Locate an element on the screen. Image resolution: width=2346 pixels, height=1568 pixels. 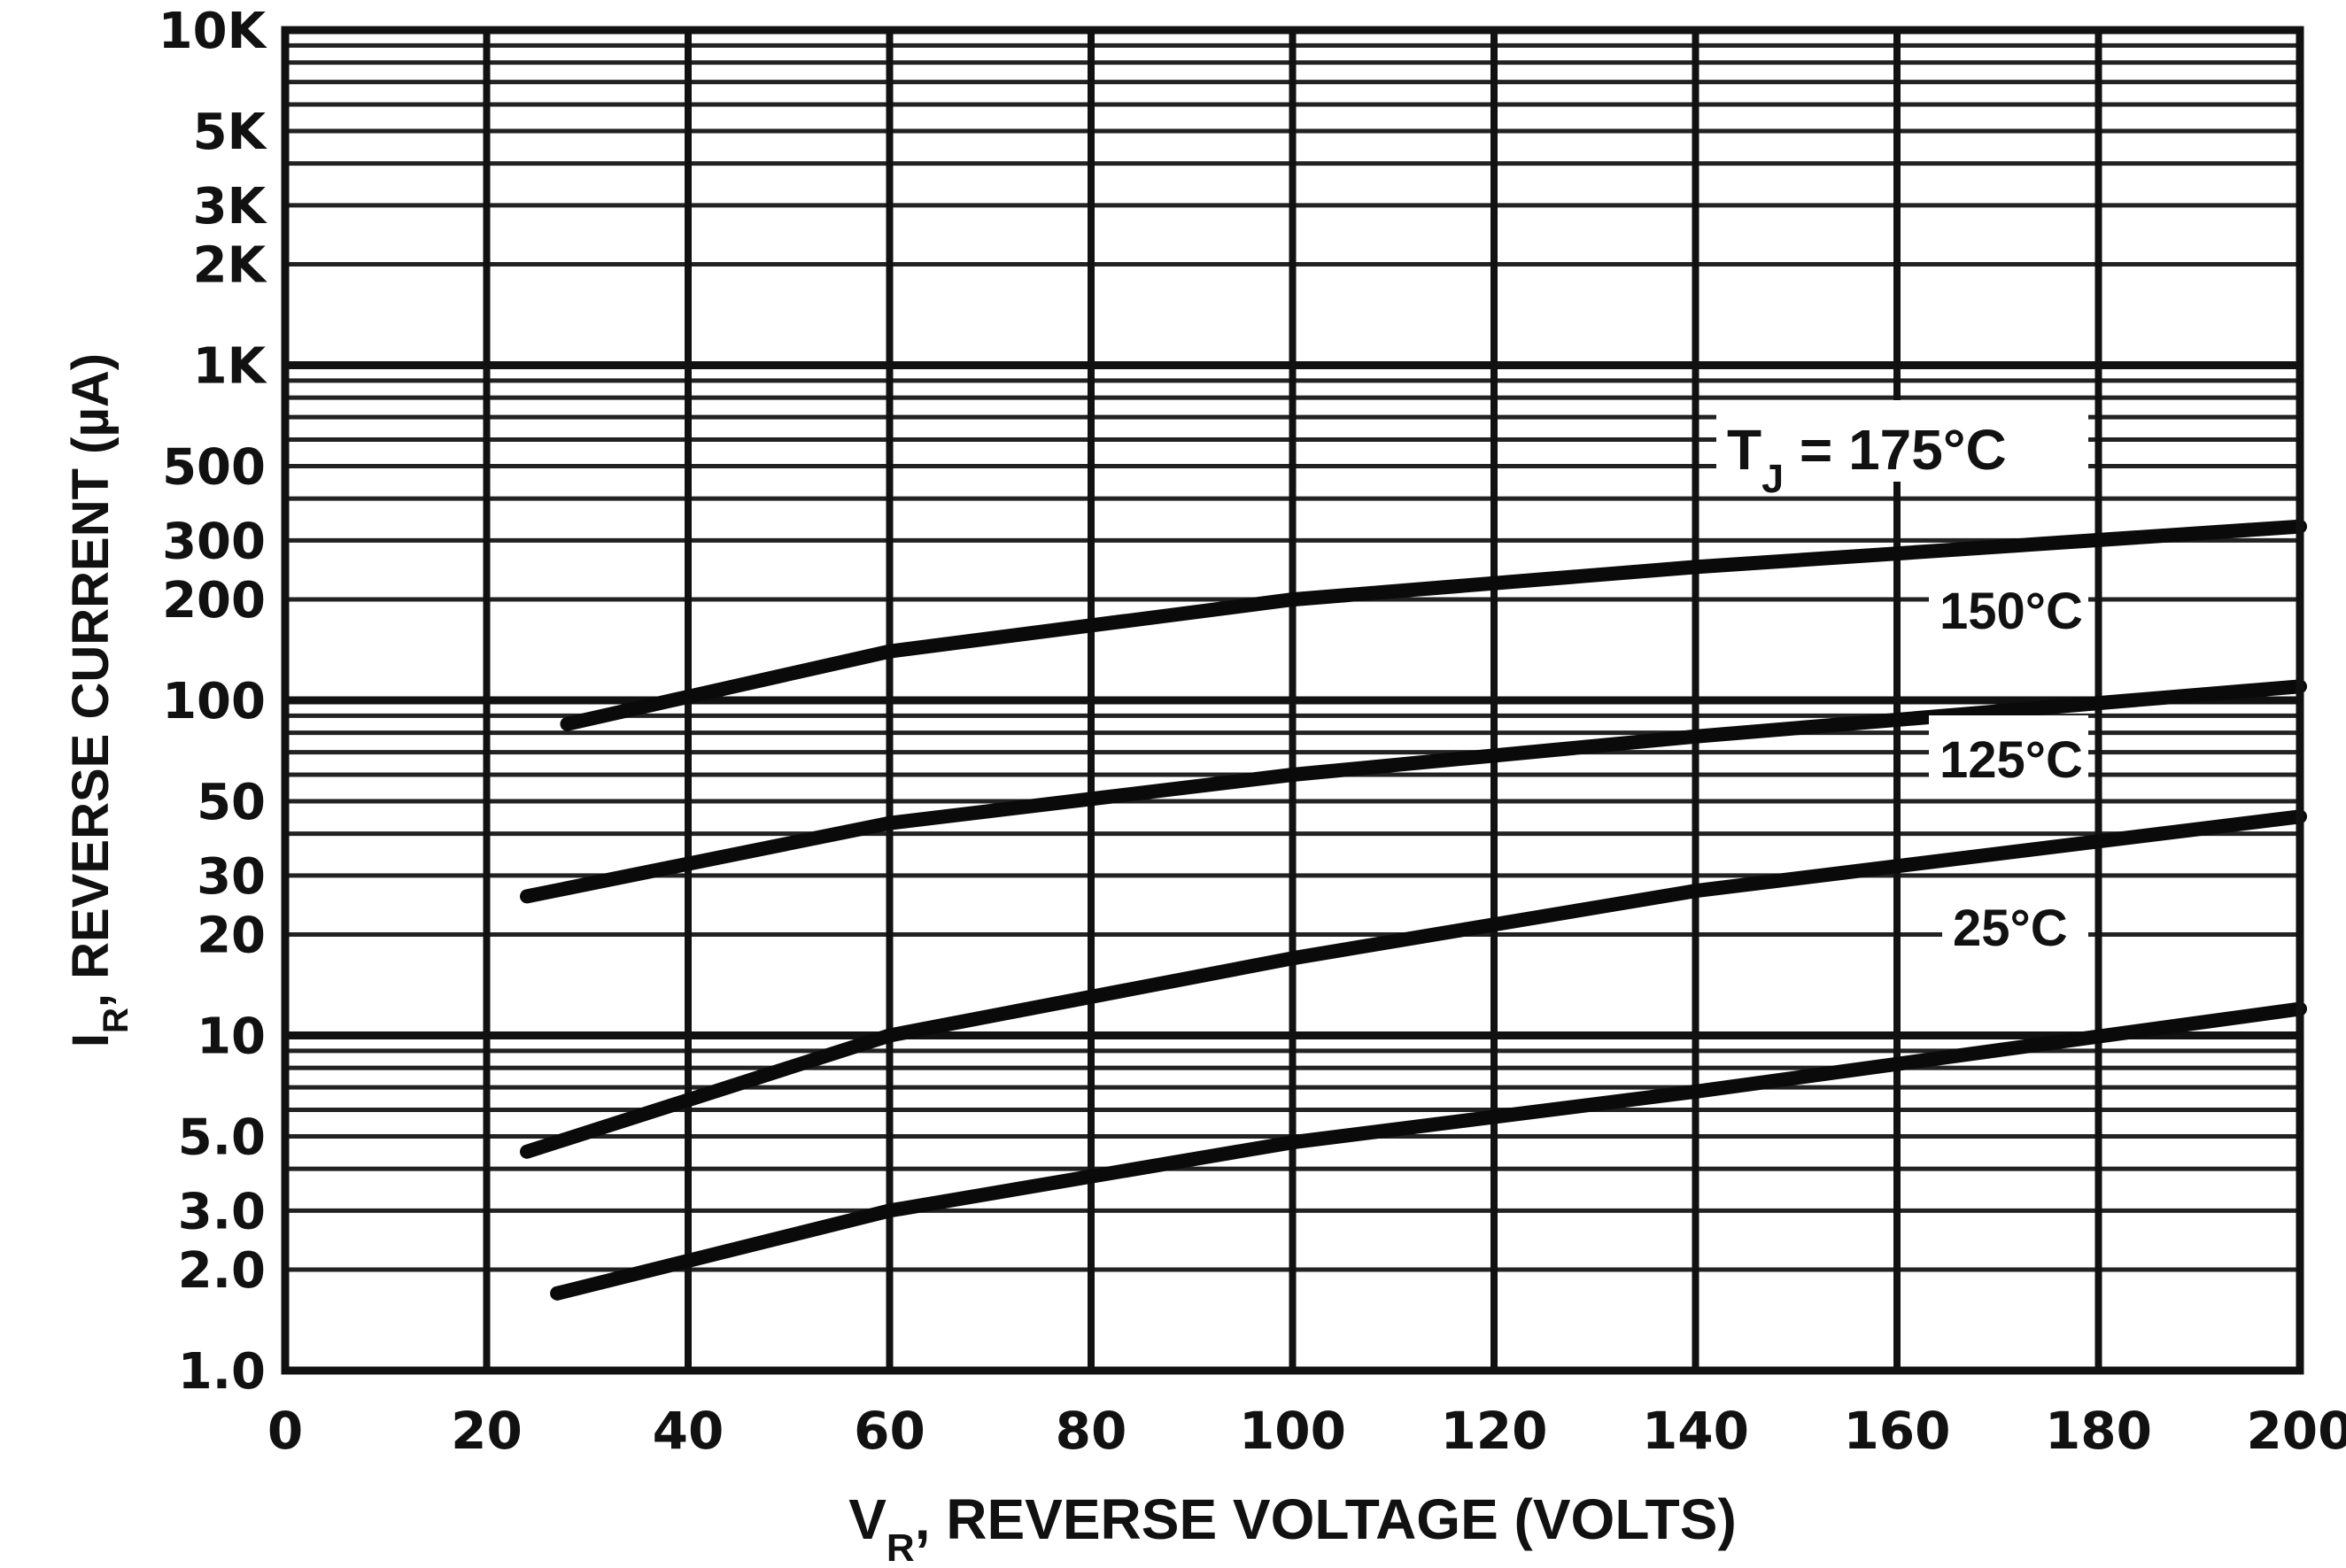
y-axis-title-main: I is located at coordinates (91, 1040).